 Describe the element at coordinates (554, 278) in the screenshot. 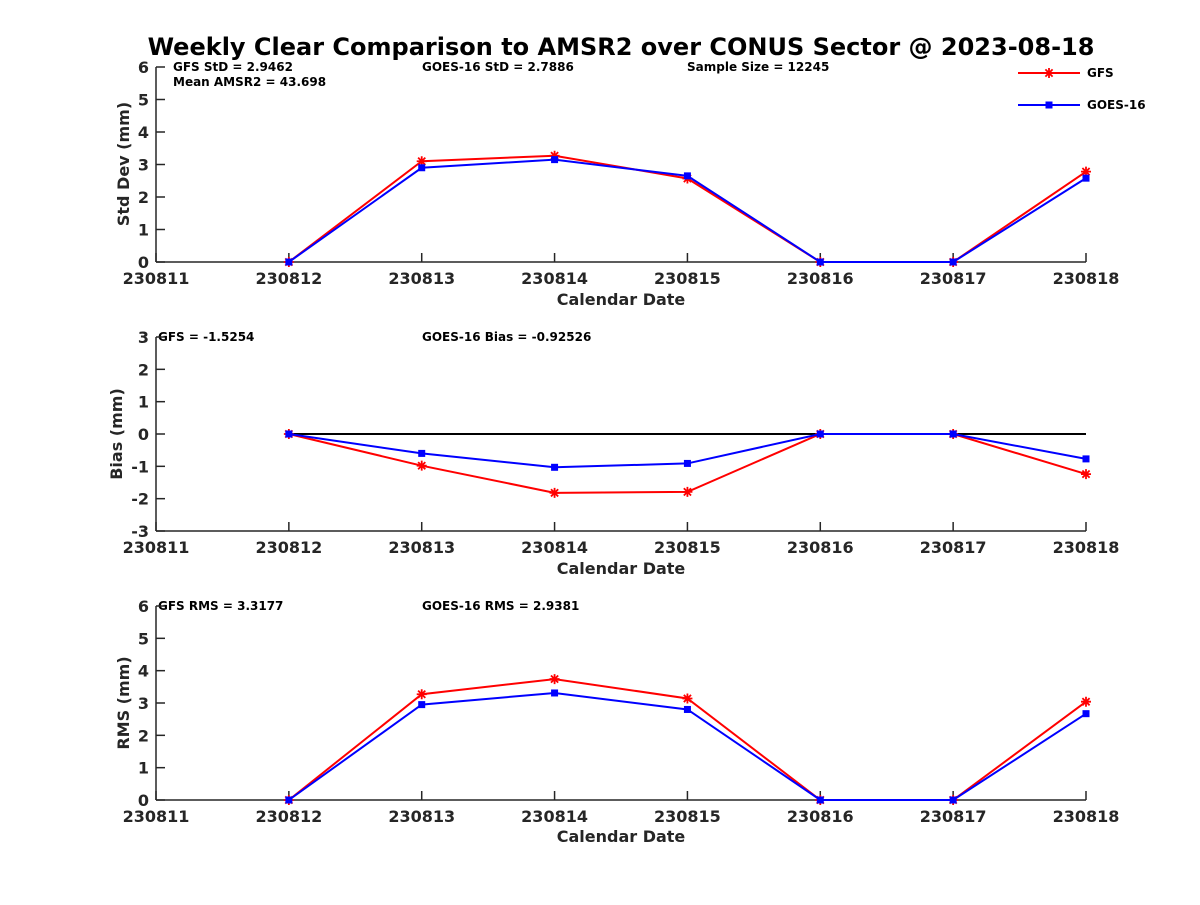

I see `std-x-tick-label: 230814` at that location.